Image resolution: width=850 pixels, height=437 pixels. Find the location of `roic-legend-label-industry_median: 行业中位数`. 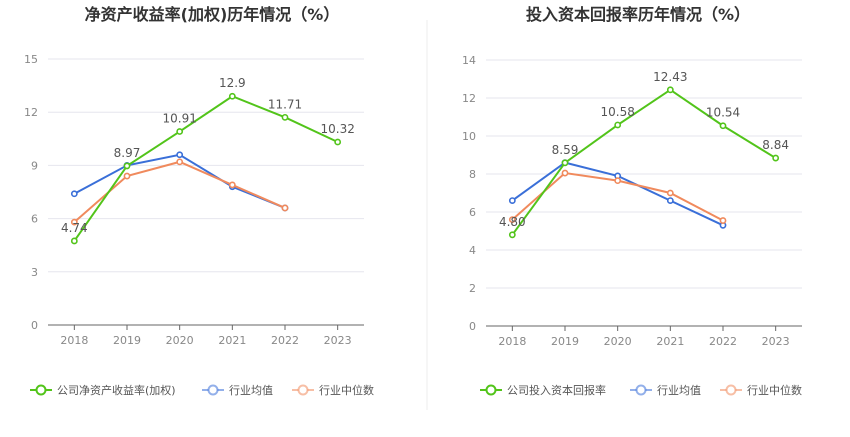

roic-legend-label-industry_median: 行业中位数 is located at coordinates (774, 390).